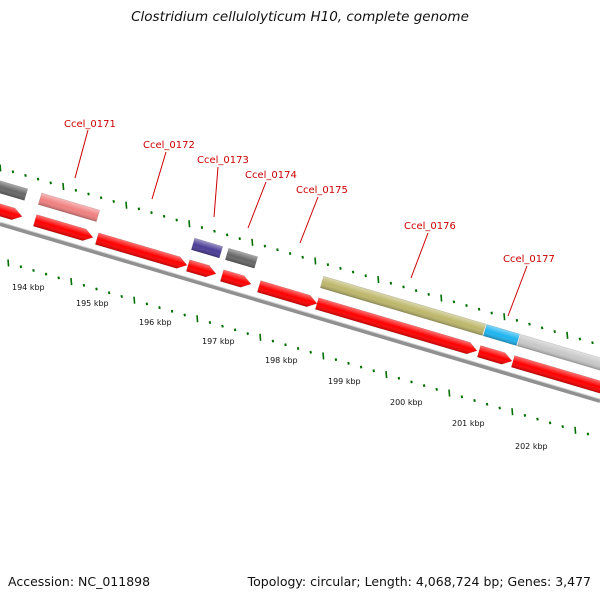  What do you see at coordinates (14, 187) in the screenshot?
I see `feature-grey-left` at bounding box center [14, 187].